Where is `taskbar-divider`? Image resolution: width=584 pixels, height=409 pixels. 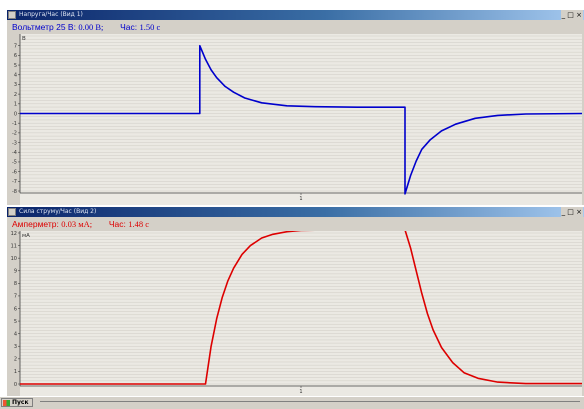
taskbar-divider is located at coordinates (310, 401).